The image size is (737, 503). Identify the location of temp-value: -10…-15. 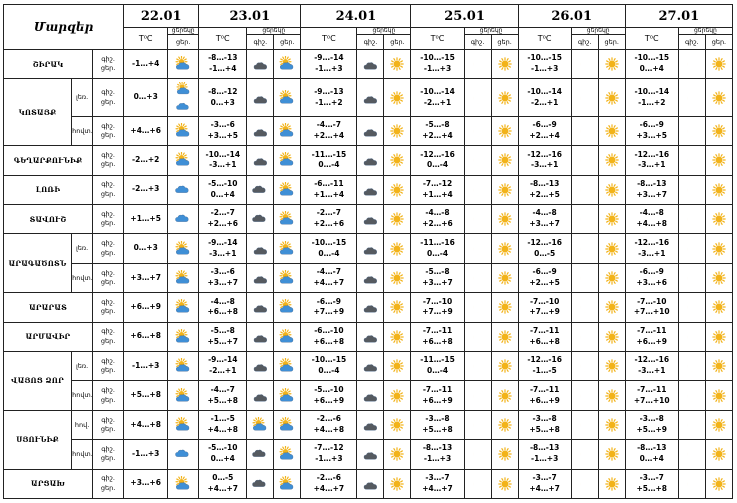
(544, 58).